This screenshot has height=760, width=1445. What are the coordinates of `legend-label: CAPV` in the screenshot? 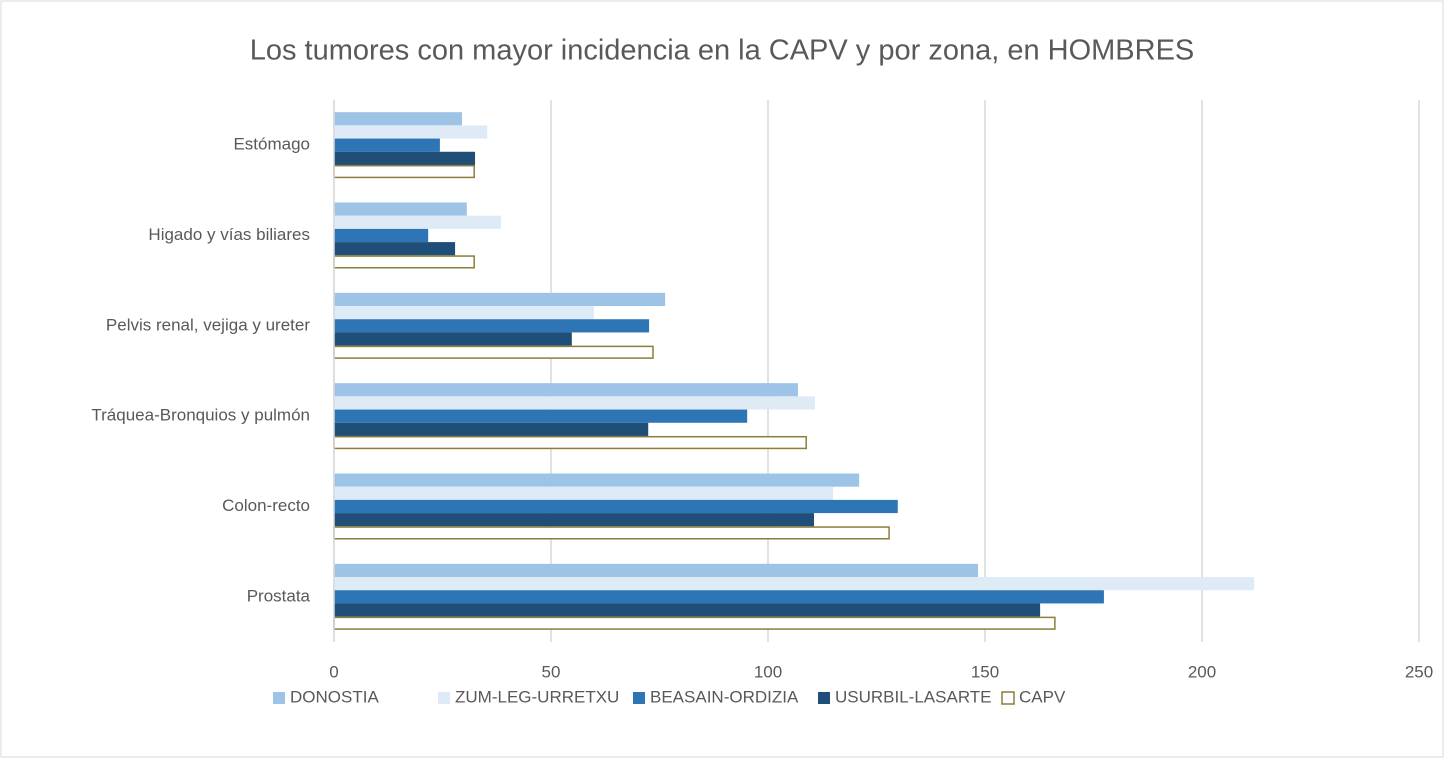 It's located at (1042, 696).